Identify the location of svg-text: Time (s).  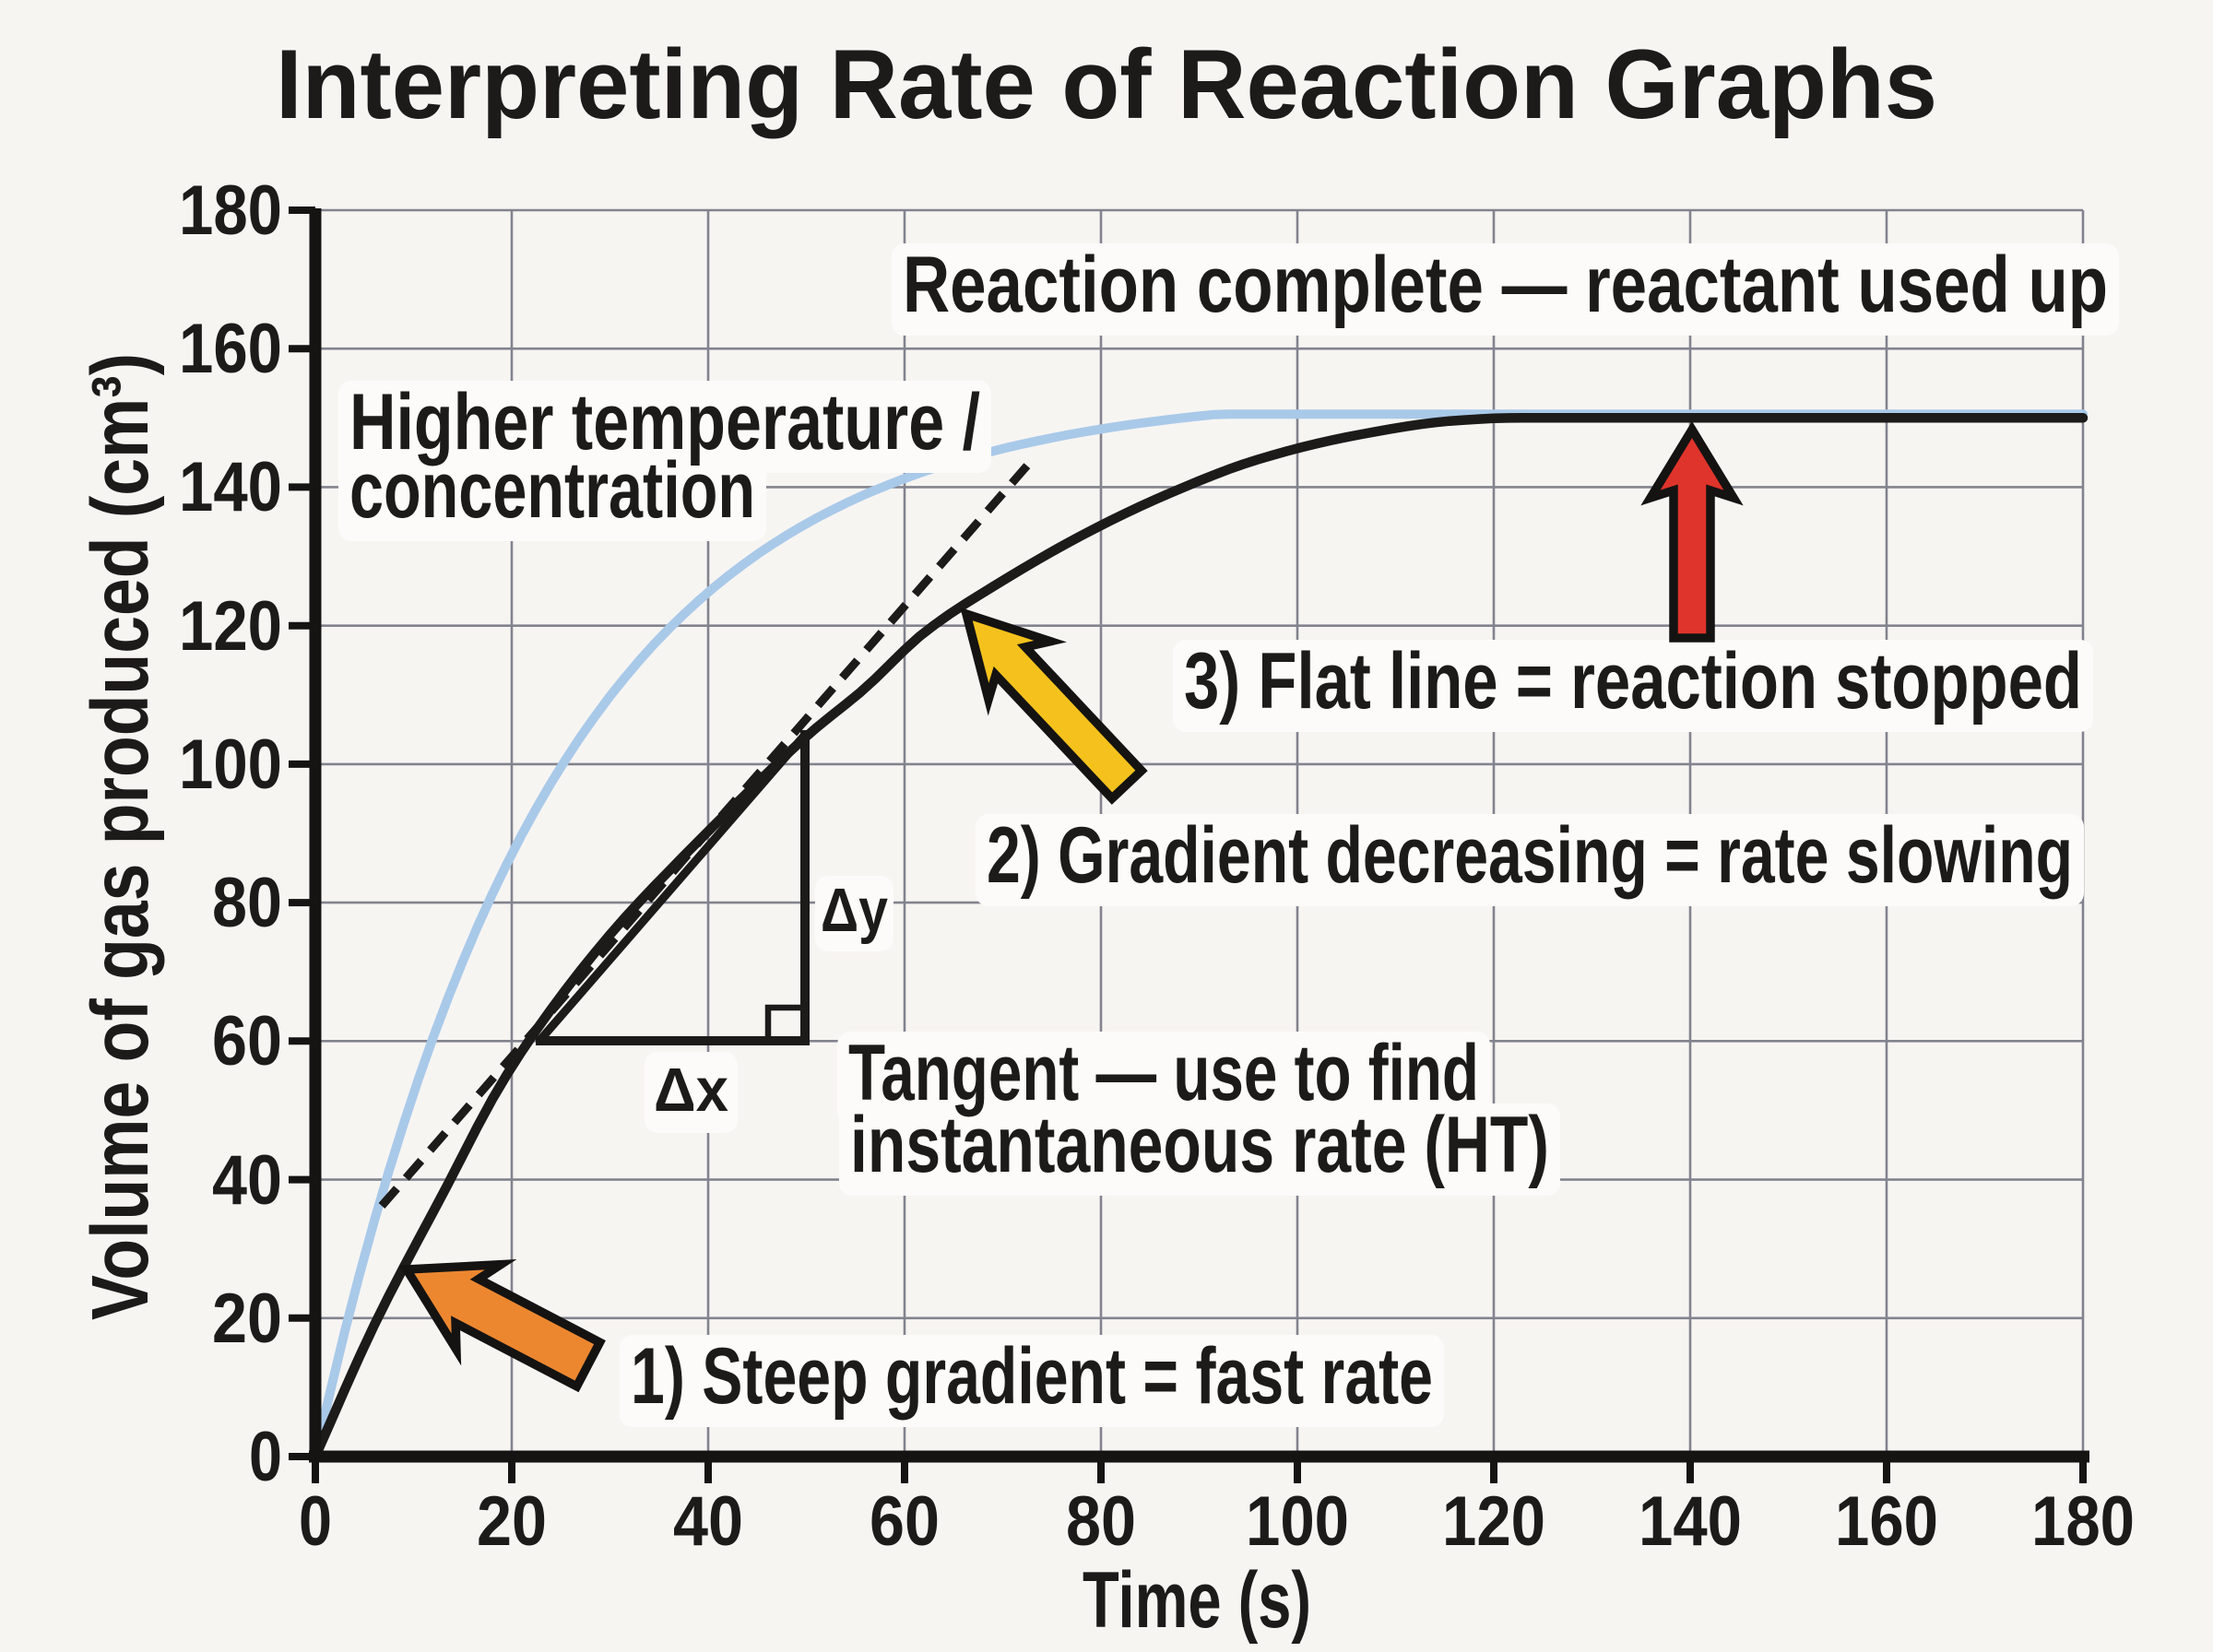
(1197, 1600).